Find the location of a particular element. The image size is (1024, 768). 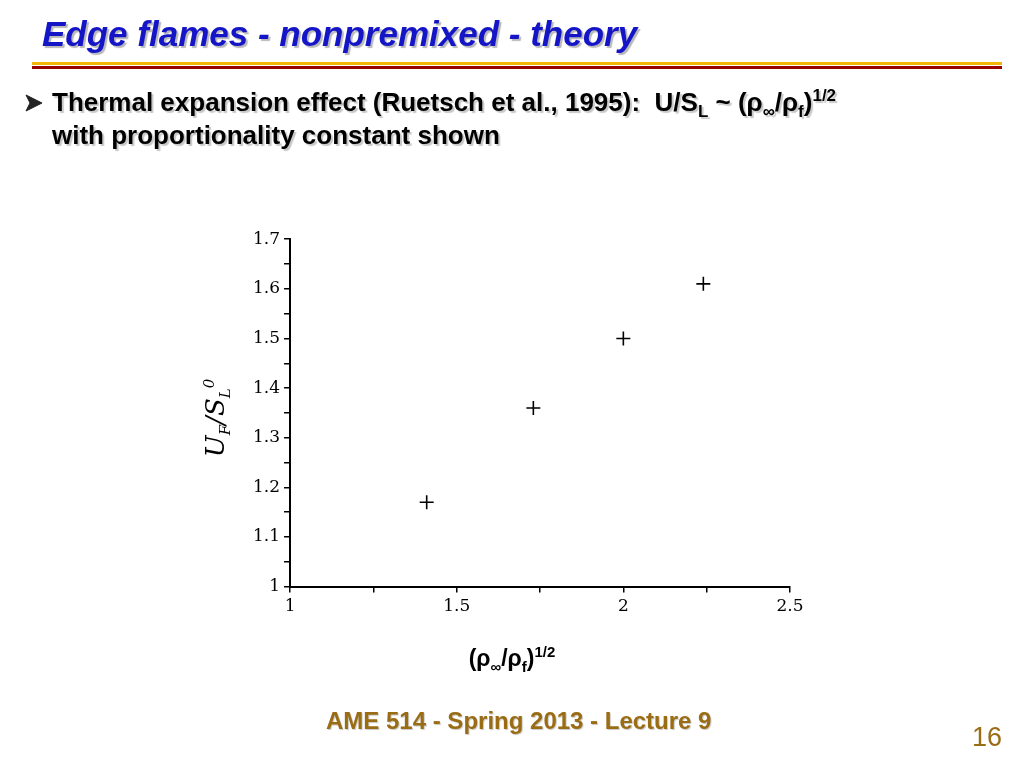

x-tick-label: 1 is located at coordinates (290, 605).